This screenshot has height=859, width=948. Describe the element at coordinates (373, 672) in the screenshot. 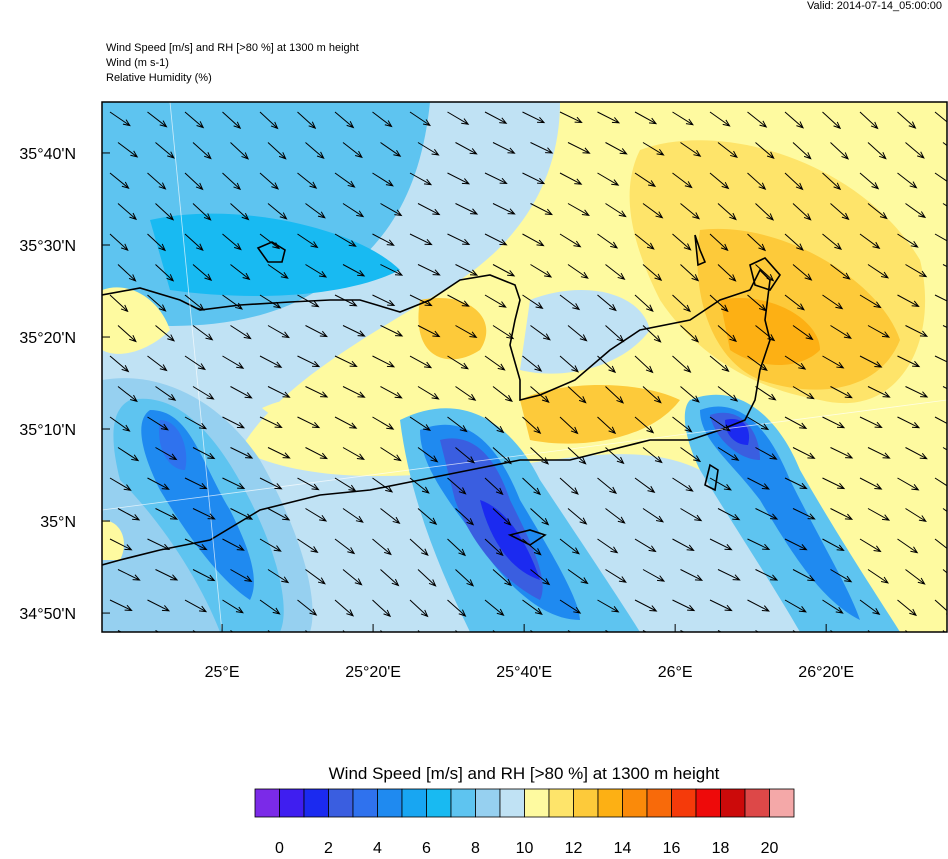

I see `x-tick-label: 25°20'E` at that location.